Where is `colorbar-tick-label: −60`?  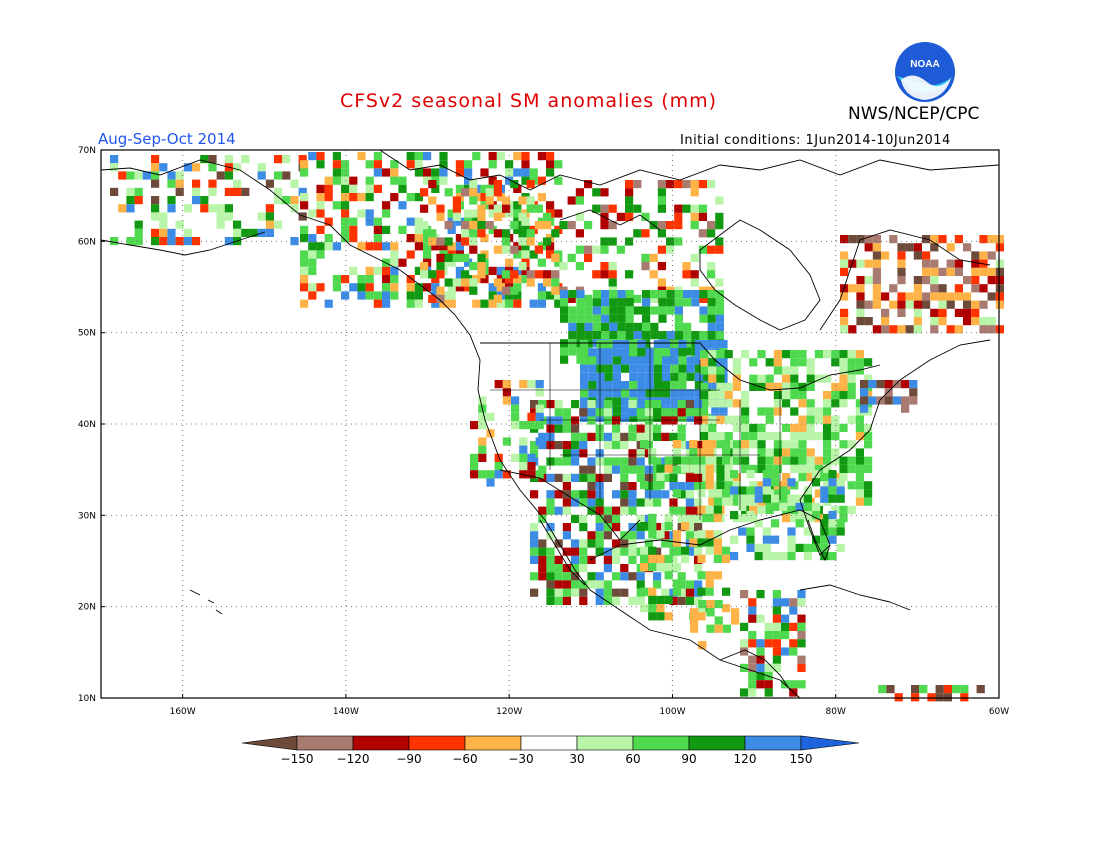
colorbar-tick-label: −60 is located at coordinates (465, 759).